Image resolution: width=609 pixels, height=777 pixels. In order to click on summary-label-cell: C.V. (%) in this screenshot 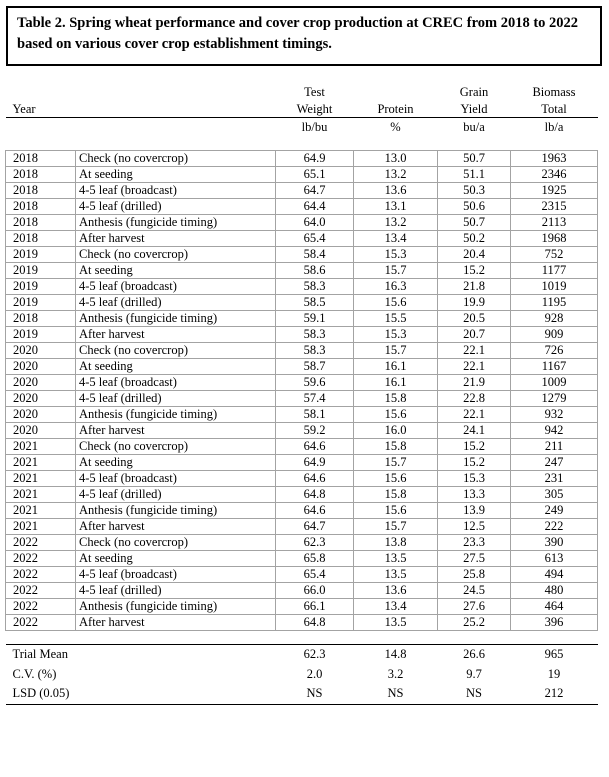, I will do `click(34, 673)`.